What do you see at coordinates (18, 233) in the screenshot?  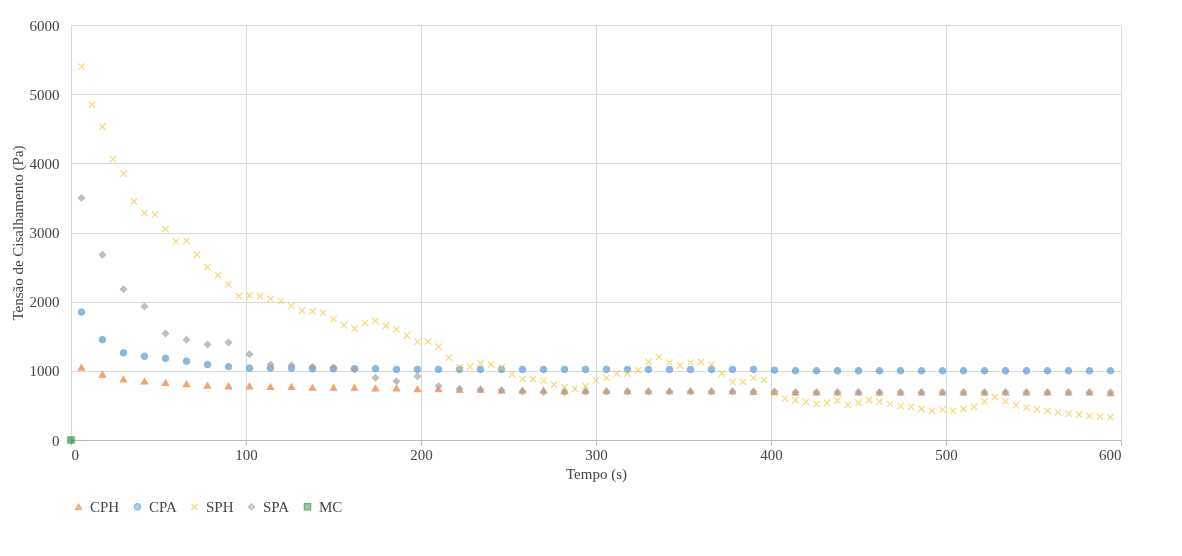 I see `y-axis-title: Tensão de Cisalhamento (Pa)` at bounding box center [18, 233].